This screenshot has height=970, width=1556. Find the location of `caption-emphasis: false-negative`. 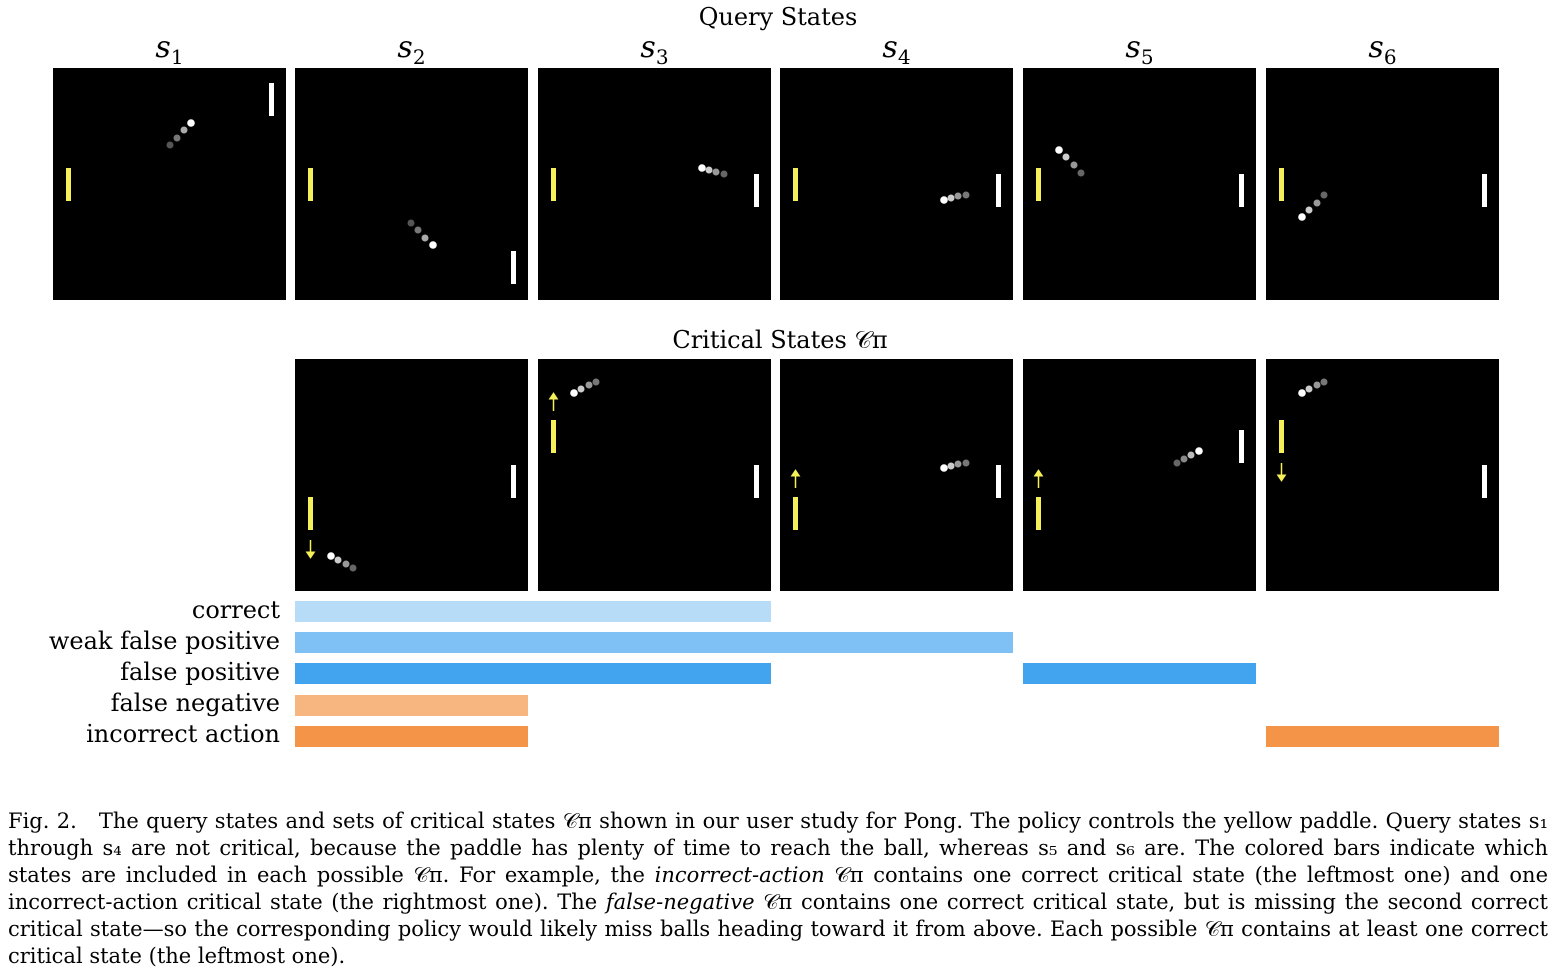

caption-emphasis: false-negative is located at coordinates (680, 902).